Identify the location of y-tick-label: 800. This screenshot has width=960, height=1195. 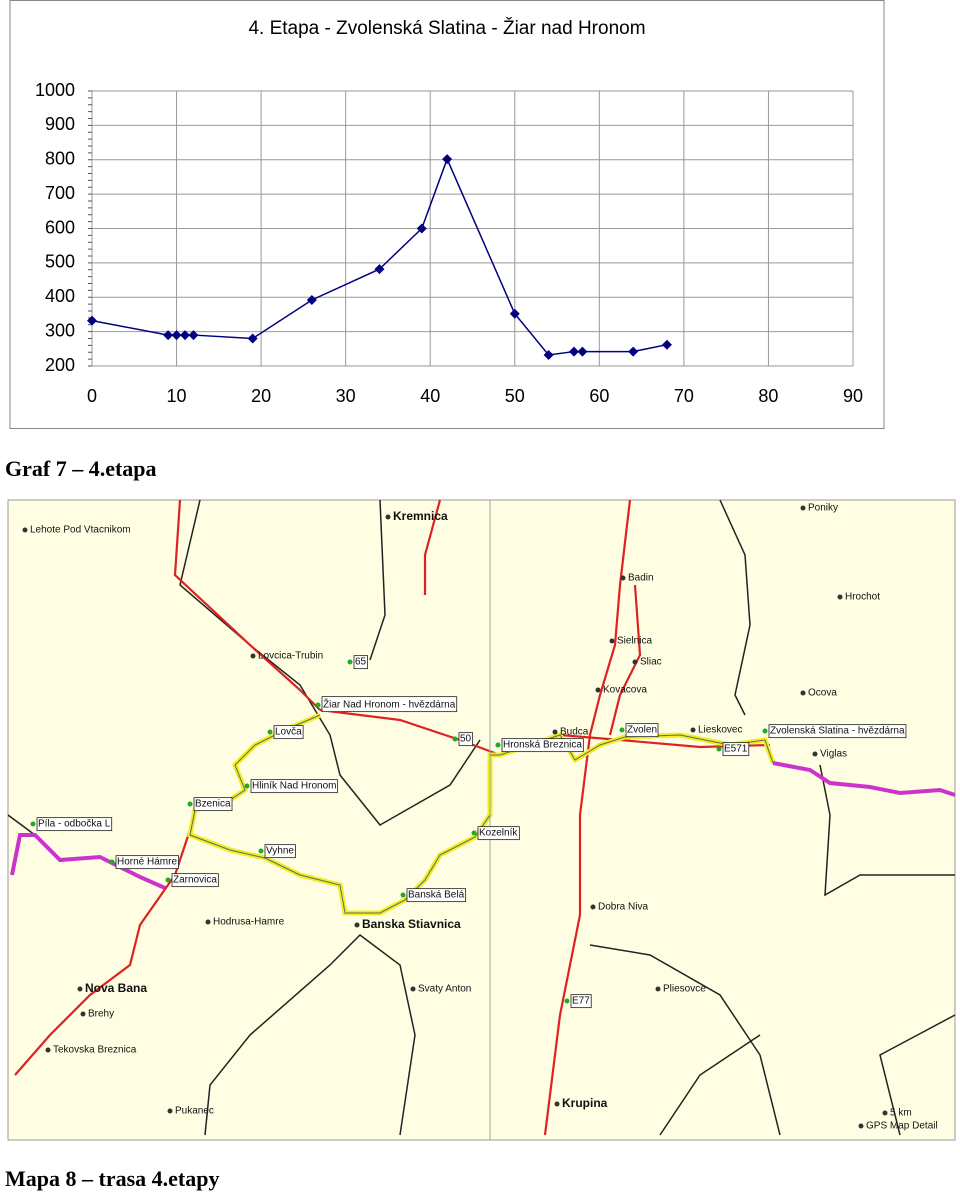
(60, 159).